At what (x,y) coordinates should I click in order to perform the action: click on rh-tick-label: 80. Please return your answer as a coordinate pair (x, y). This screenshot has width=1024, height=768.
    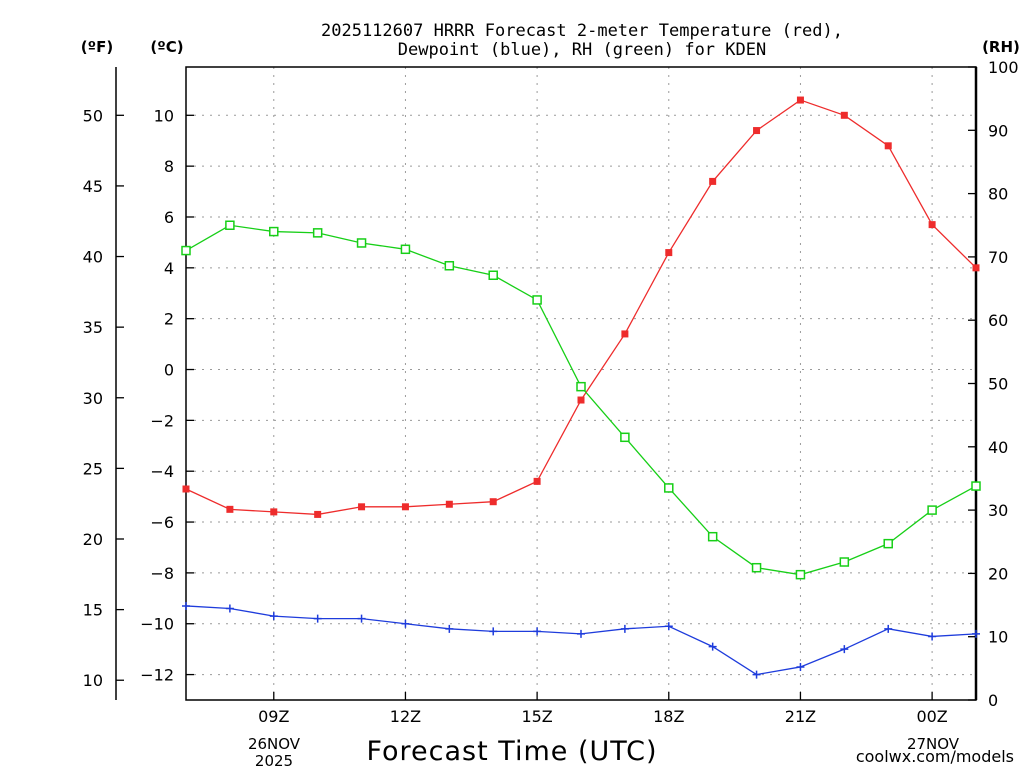
    Looking at the image, I should click on (998, 194).